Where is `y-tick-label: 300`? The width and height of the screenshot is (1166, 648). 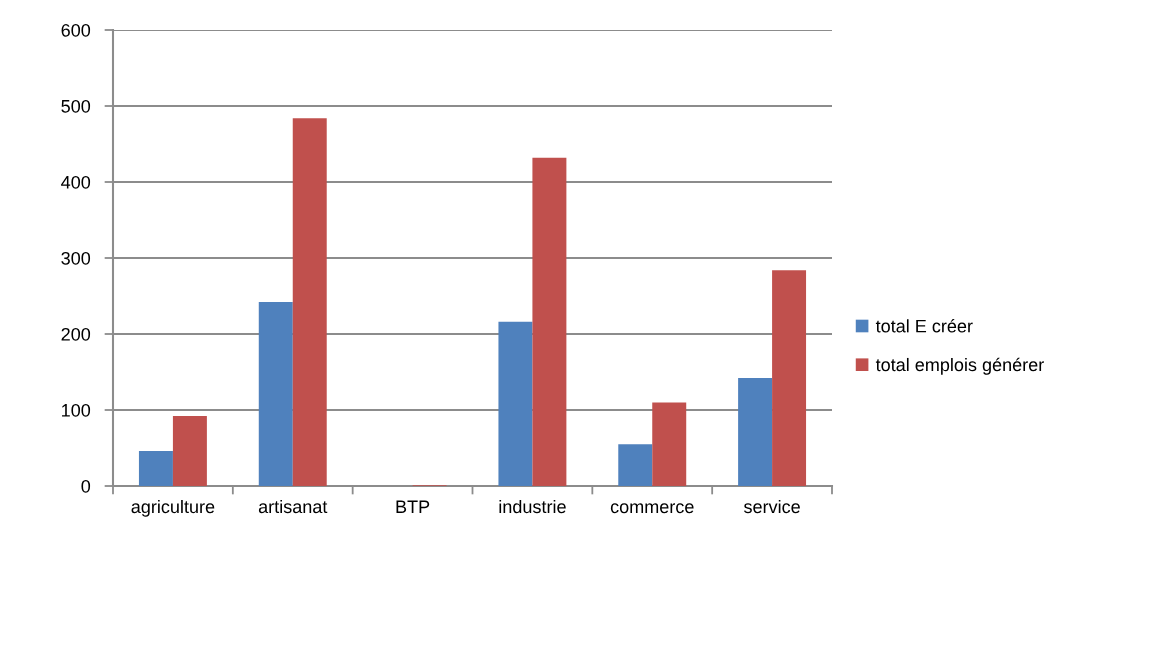
y-tick-label: 300 is located at coordinates (76, 258).